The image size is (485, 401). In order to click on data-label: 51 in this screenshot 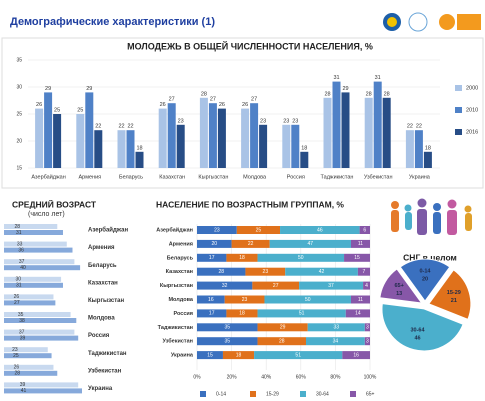, I will do `click(298, 355)`.